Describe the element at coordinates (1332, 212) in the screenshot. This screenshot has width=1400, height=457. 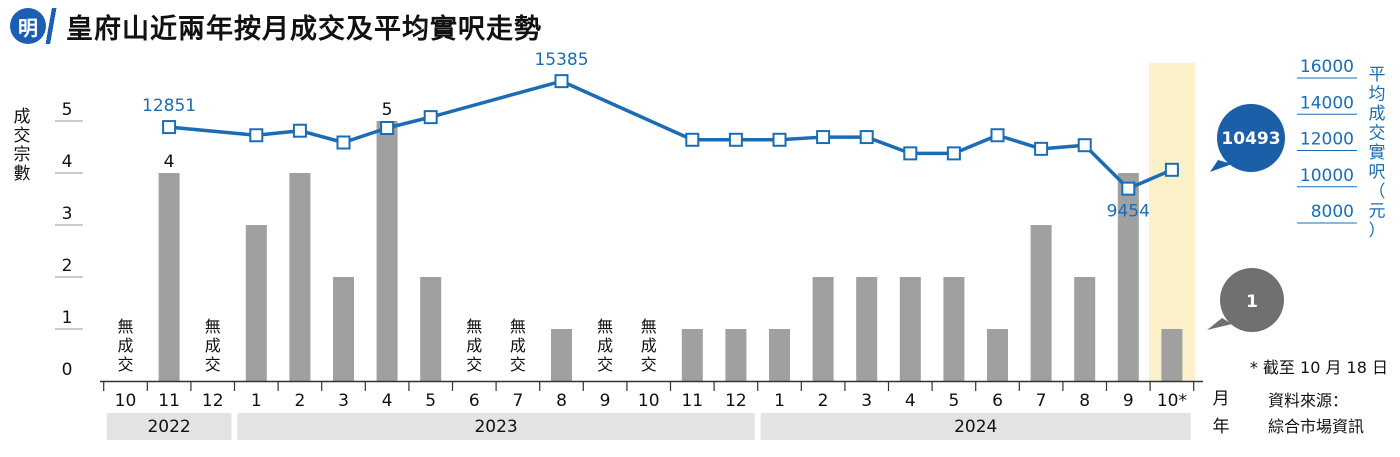
I see `right-tick-label: 8000` at that location.